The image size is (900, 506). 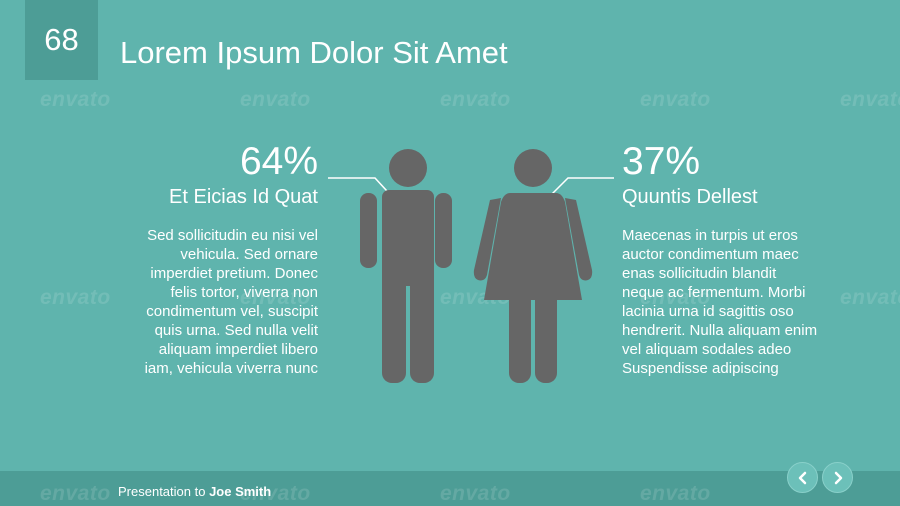 I want to click on text-line: enas sollicitudin blandit, so click(x=699, y=273).